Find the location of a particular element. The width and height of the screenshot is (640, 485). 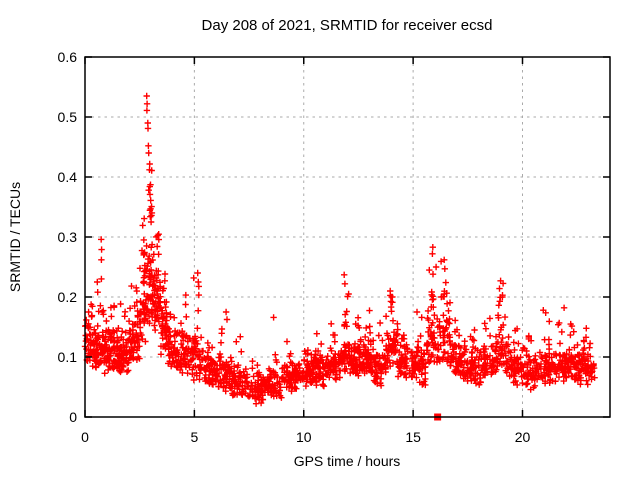

x-axis-label: GPS time / hours is located at coordinates (347, 461).